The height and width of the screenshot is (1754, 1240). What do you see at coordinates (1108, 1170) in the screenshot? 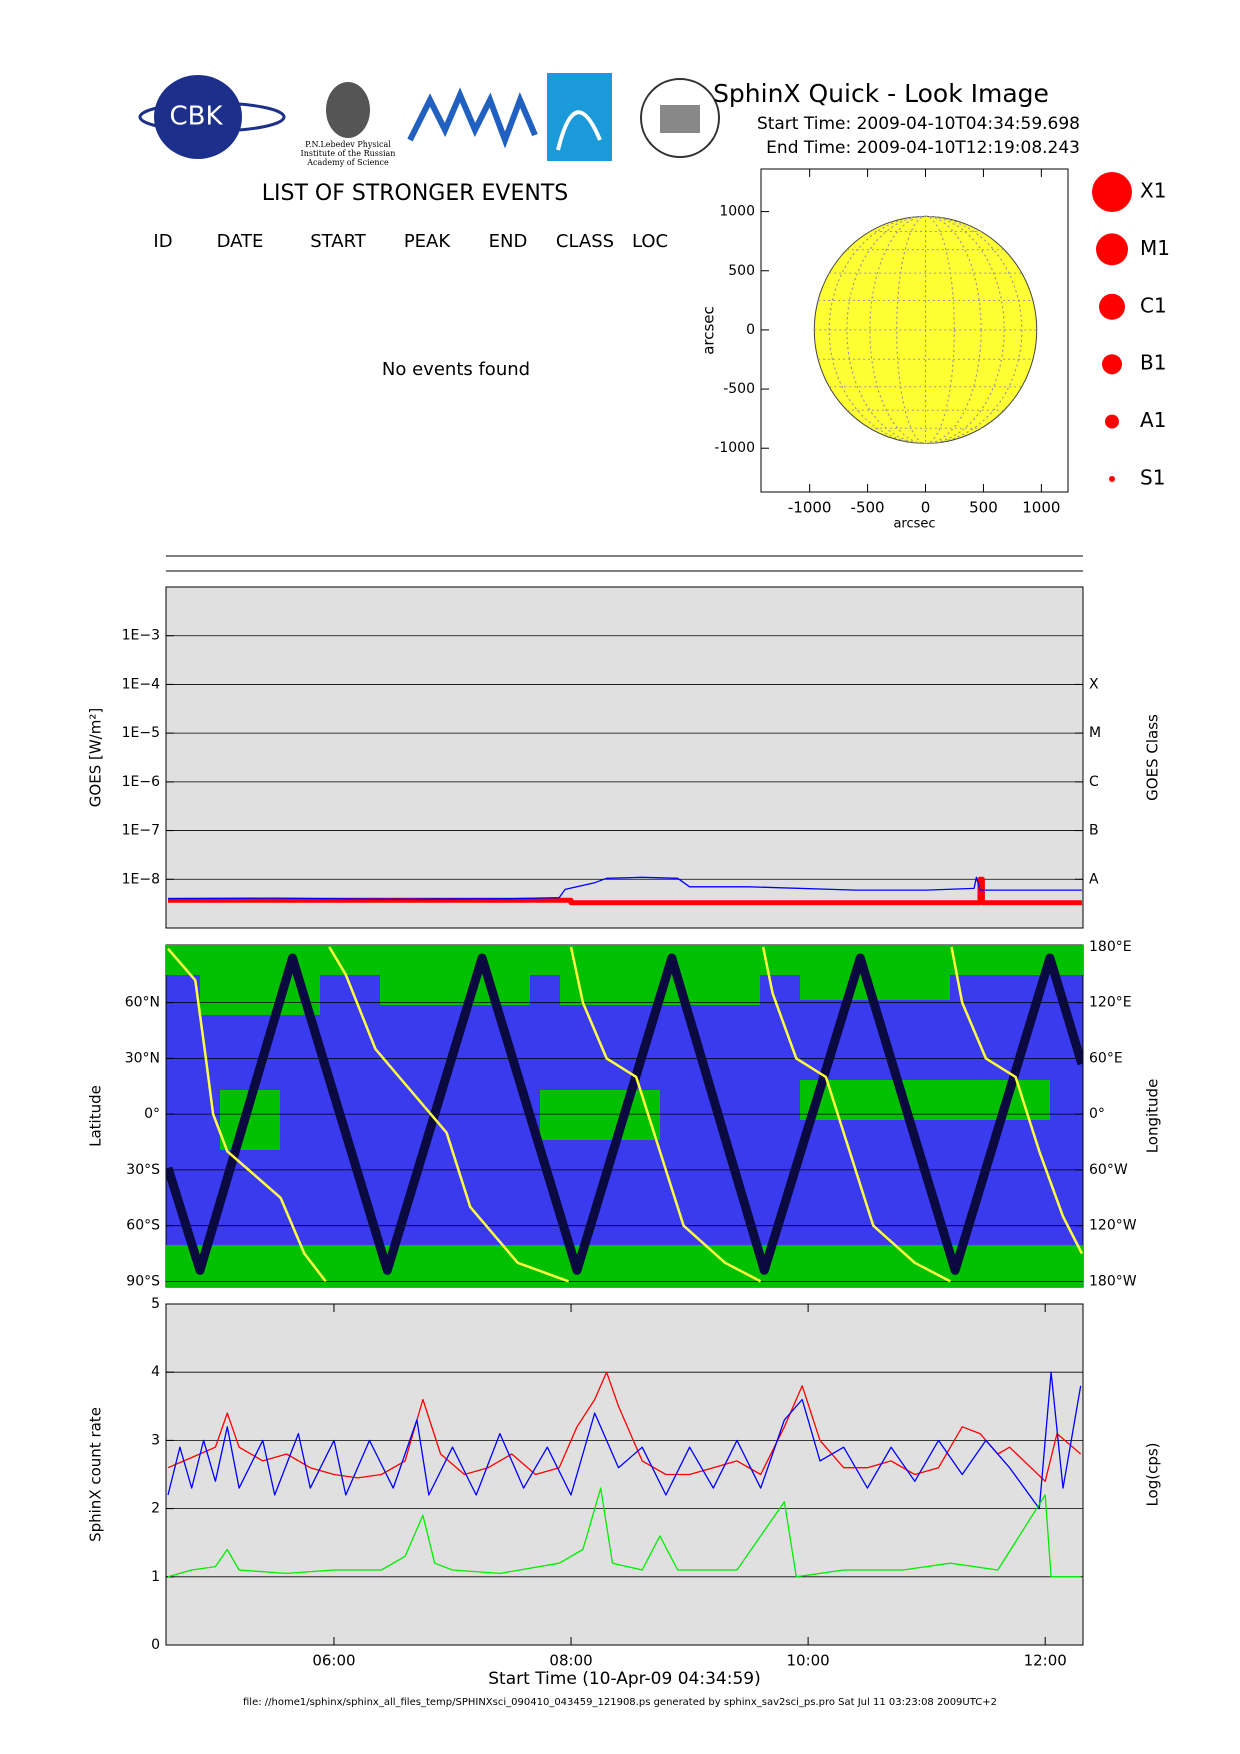
I see `y2-tick-label: 60°W` at bounding box center [1108, 1170].